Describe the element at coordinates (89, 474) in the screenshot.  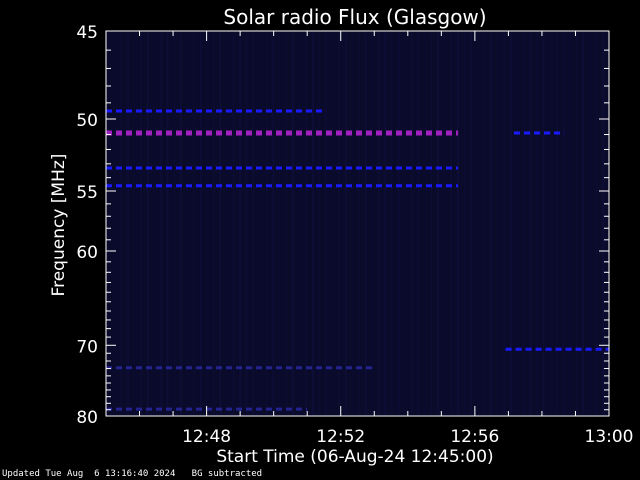
I see `updated-timestamp: Updated Tue Aug 6 13:16:40 2024` at that location.